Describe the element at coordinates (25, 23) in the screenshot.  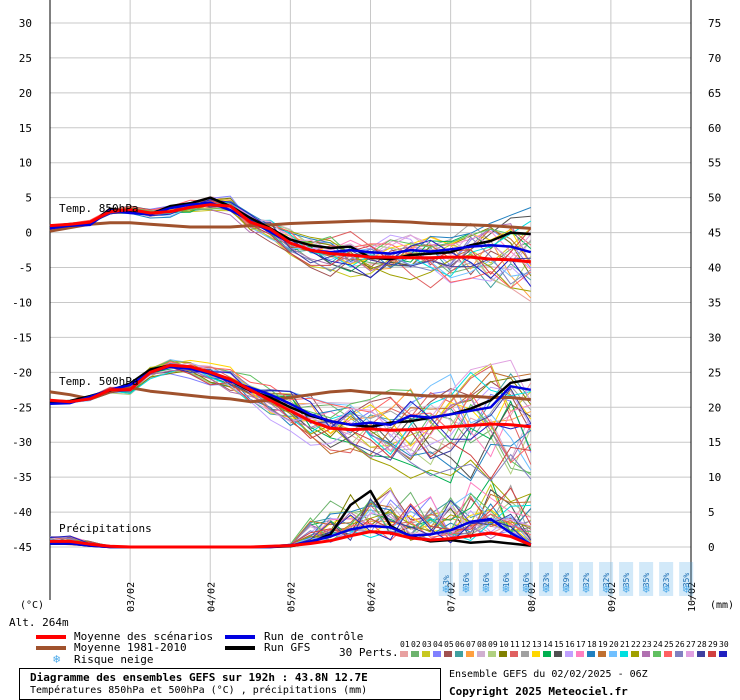
I see `left-tick-label: 30` at that location.